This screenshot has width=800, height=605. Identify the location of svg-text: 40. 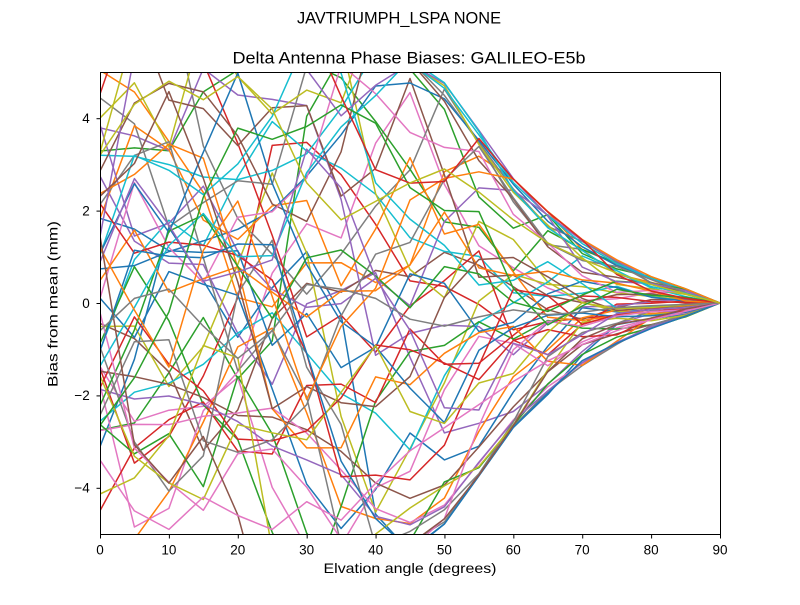
(375, 550).